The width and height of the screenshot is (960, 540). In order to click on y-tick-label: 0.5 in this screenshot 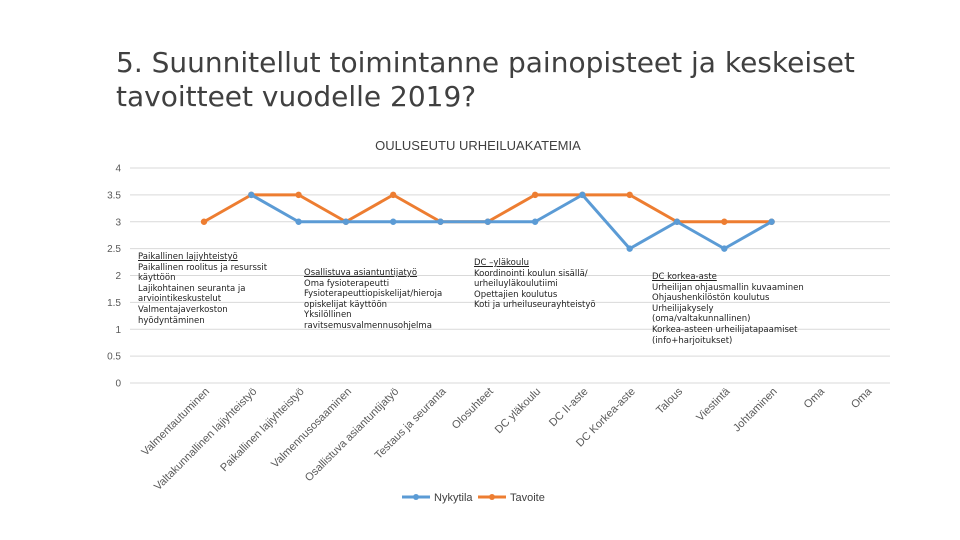, I will do `click(114, 357)`.